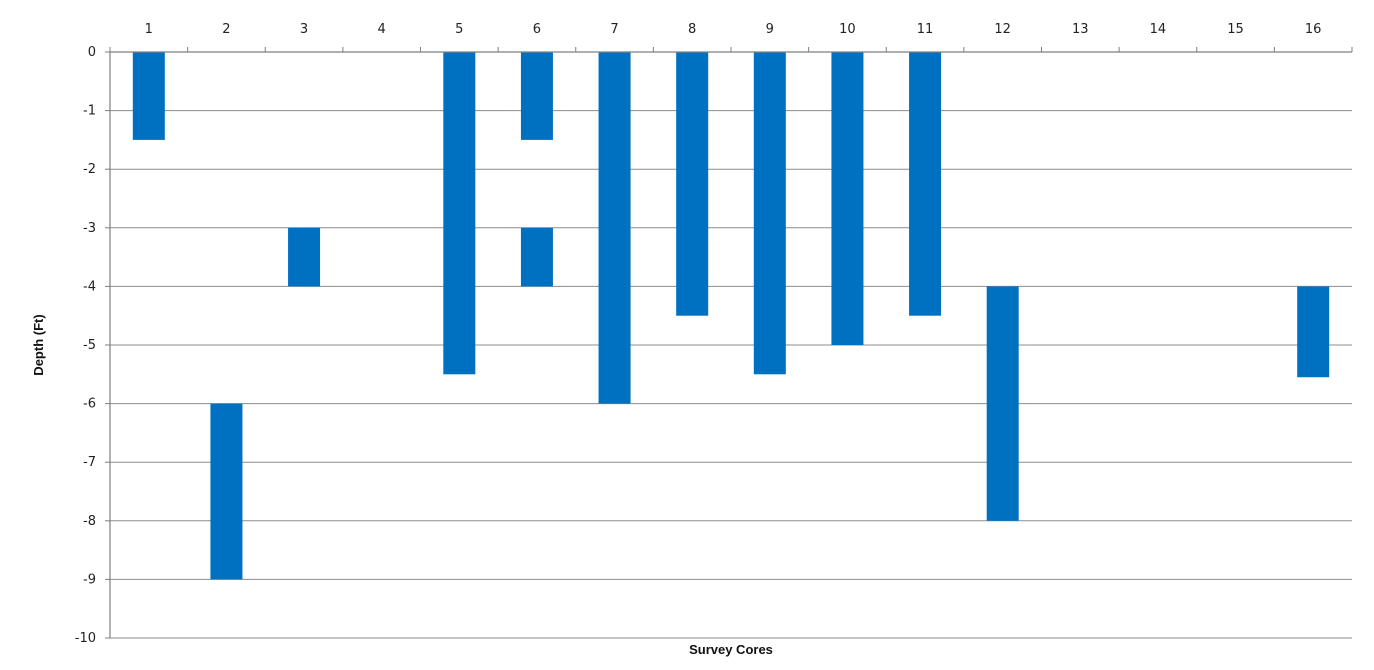  Describe the element at coordinates (89, 228) in the screenshot. I see `y-tick-label: -3` at that location.